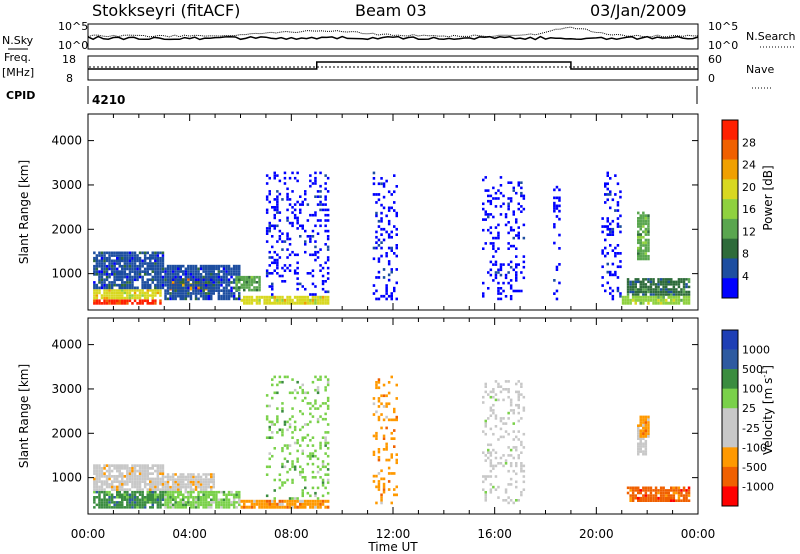 The width and height of the screenshot is (800, 554). I want to click on beam-title: Beam 03, so click(391, 10).